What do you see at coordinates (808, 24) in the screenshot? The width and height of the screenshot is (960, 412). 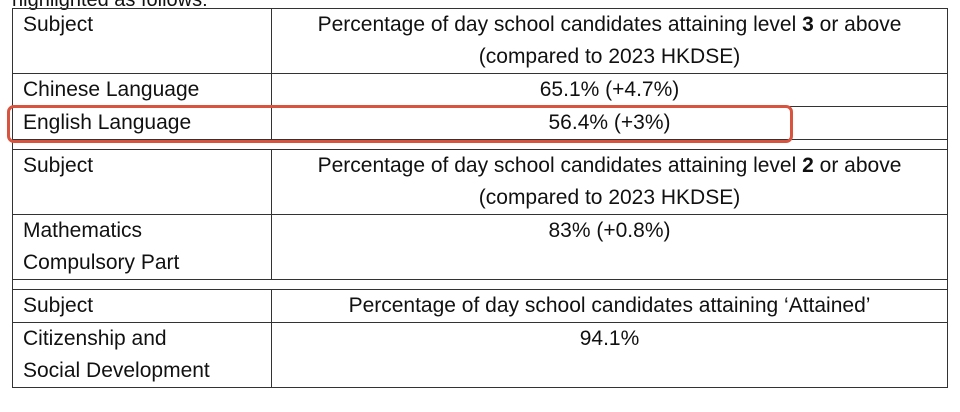 I see `level-number: 3` at bounding box center [808, 24].